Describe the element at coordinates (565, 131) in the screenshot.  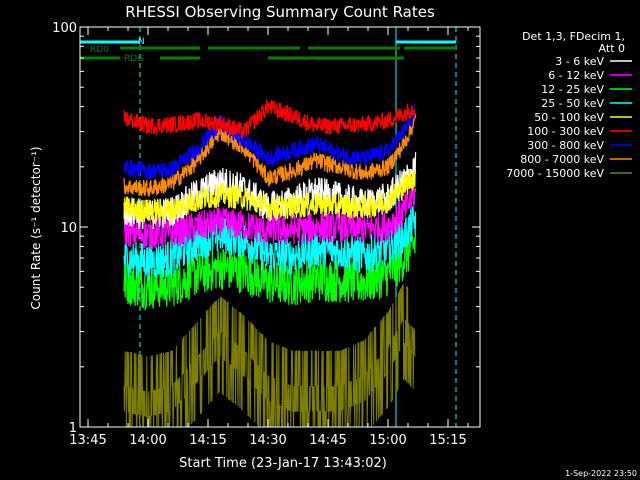
I see `legend-entry-label: 100 - 300 keV` at that location.